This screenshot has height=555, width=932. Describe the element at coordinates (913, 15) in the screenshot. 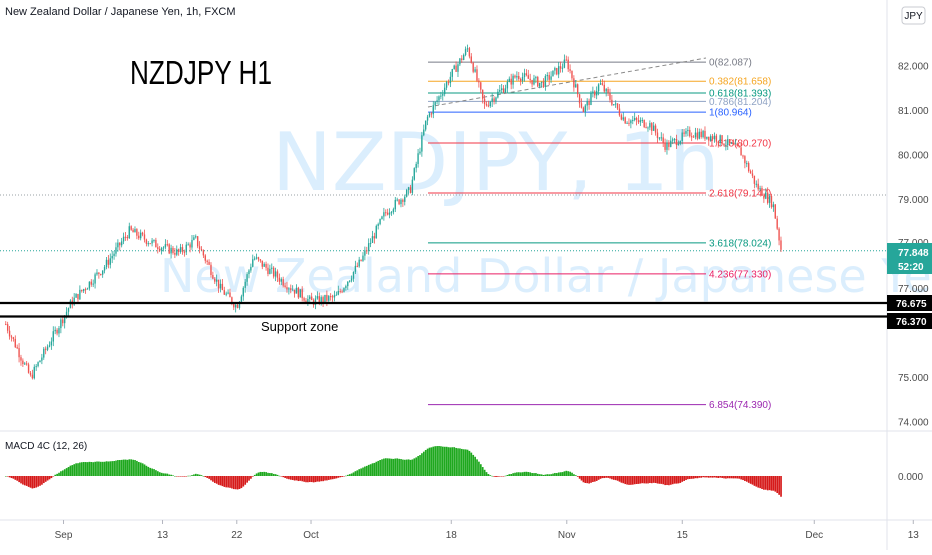

I see `currency-button: JPY` at that location.